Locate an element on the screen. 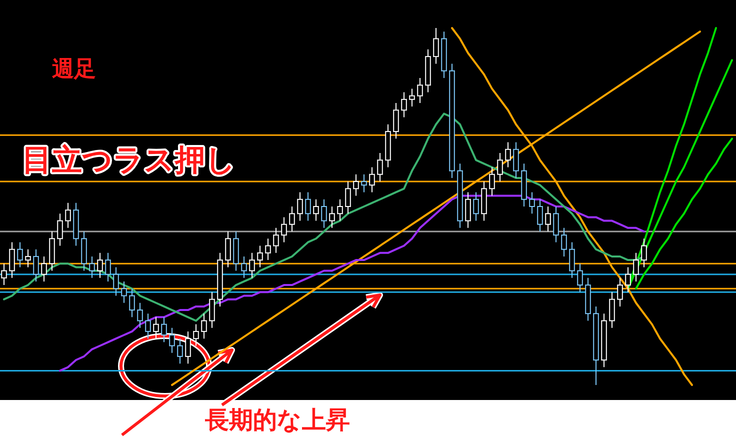  text: 週足 is located at coordinates (74, 69).